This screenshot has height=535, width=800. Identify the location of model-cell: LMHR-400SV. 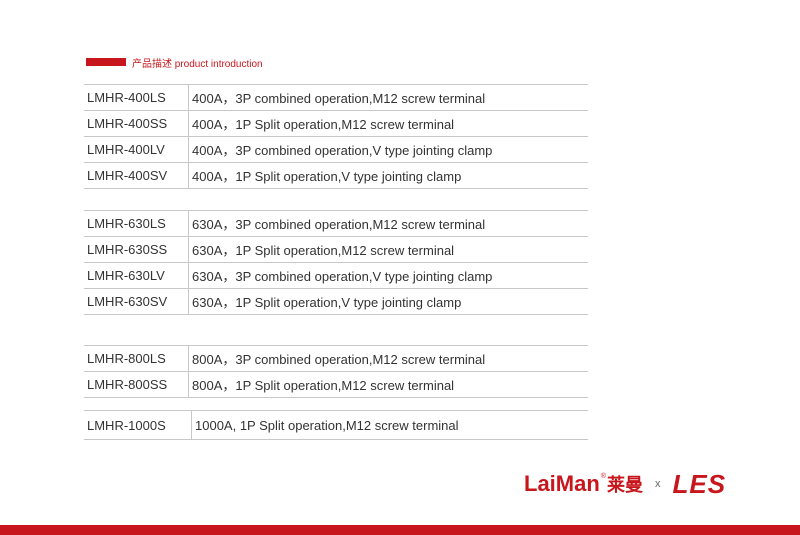
(127, 175).